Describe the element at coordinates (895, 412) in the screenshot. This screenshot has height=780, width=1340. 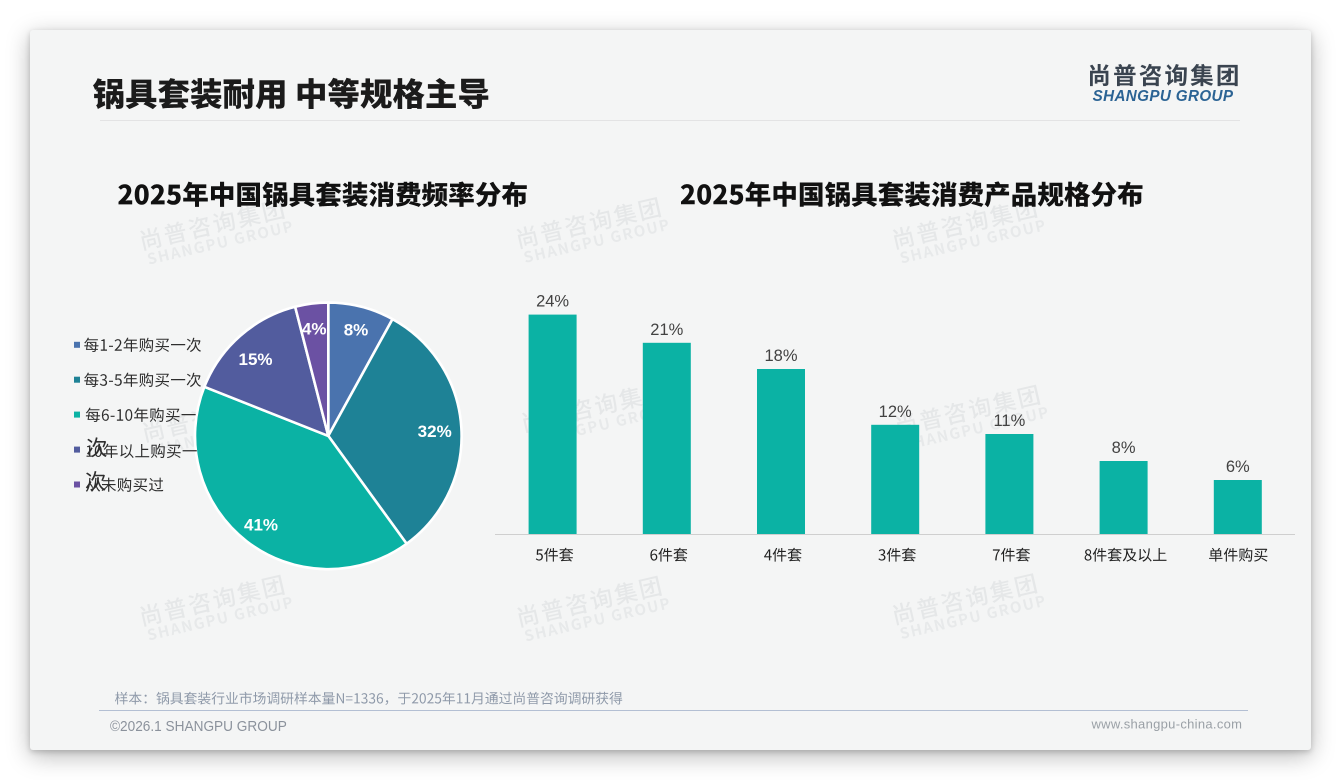
I see `svg-text: 12%` at that location.